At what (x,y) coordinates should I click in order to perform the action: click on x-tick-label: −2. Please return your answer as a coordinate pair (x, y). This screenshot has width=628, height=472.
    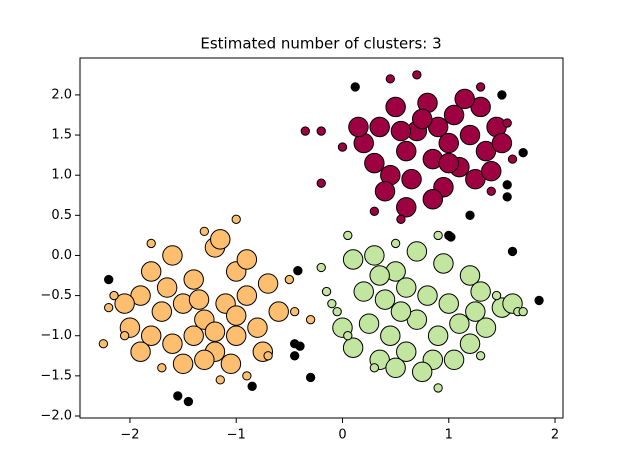
    Looking at the image, I should click on (129, 435).